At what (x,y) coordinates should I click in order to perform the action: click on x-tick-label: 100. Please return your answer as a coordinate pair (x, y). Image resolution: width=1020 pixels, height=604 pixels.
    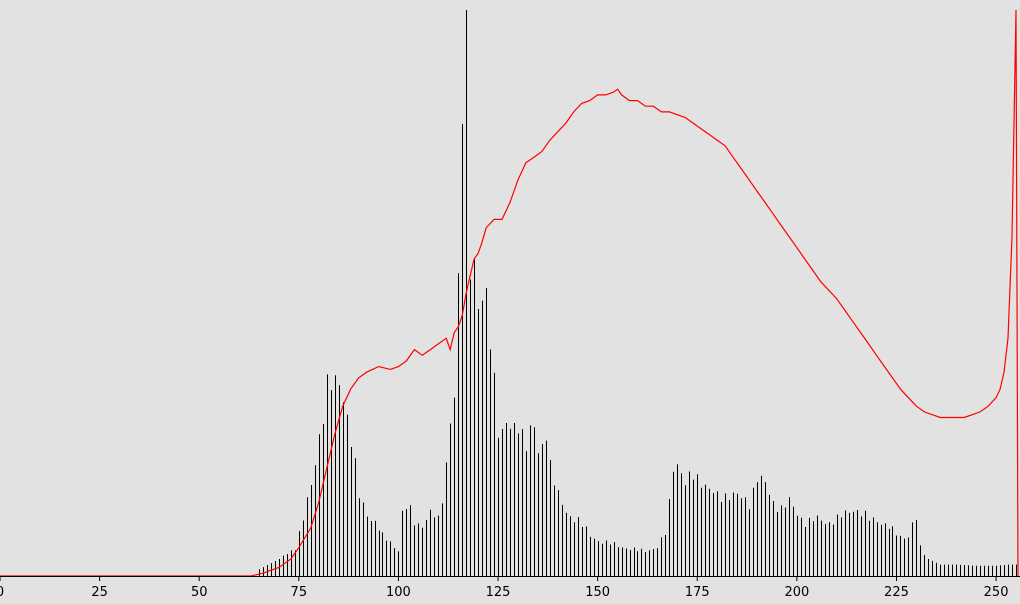
    Looking at the image, I should click on (398, 592).